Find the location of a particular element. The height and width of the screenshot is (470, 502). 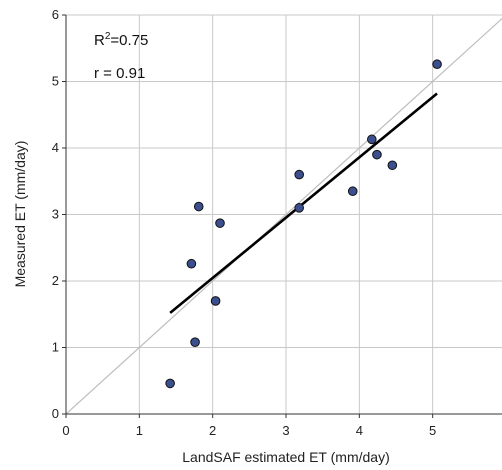

x-tick-label: 4 is located at coordinates (359, 430).